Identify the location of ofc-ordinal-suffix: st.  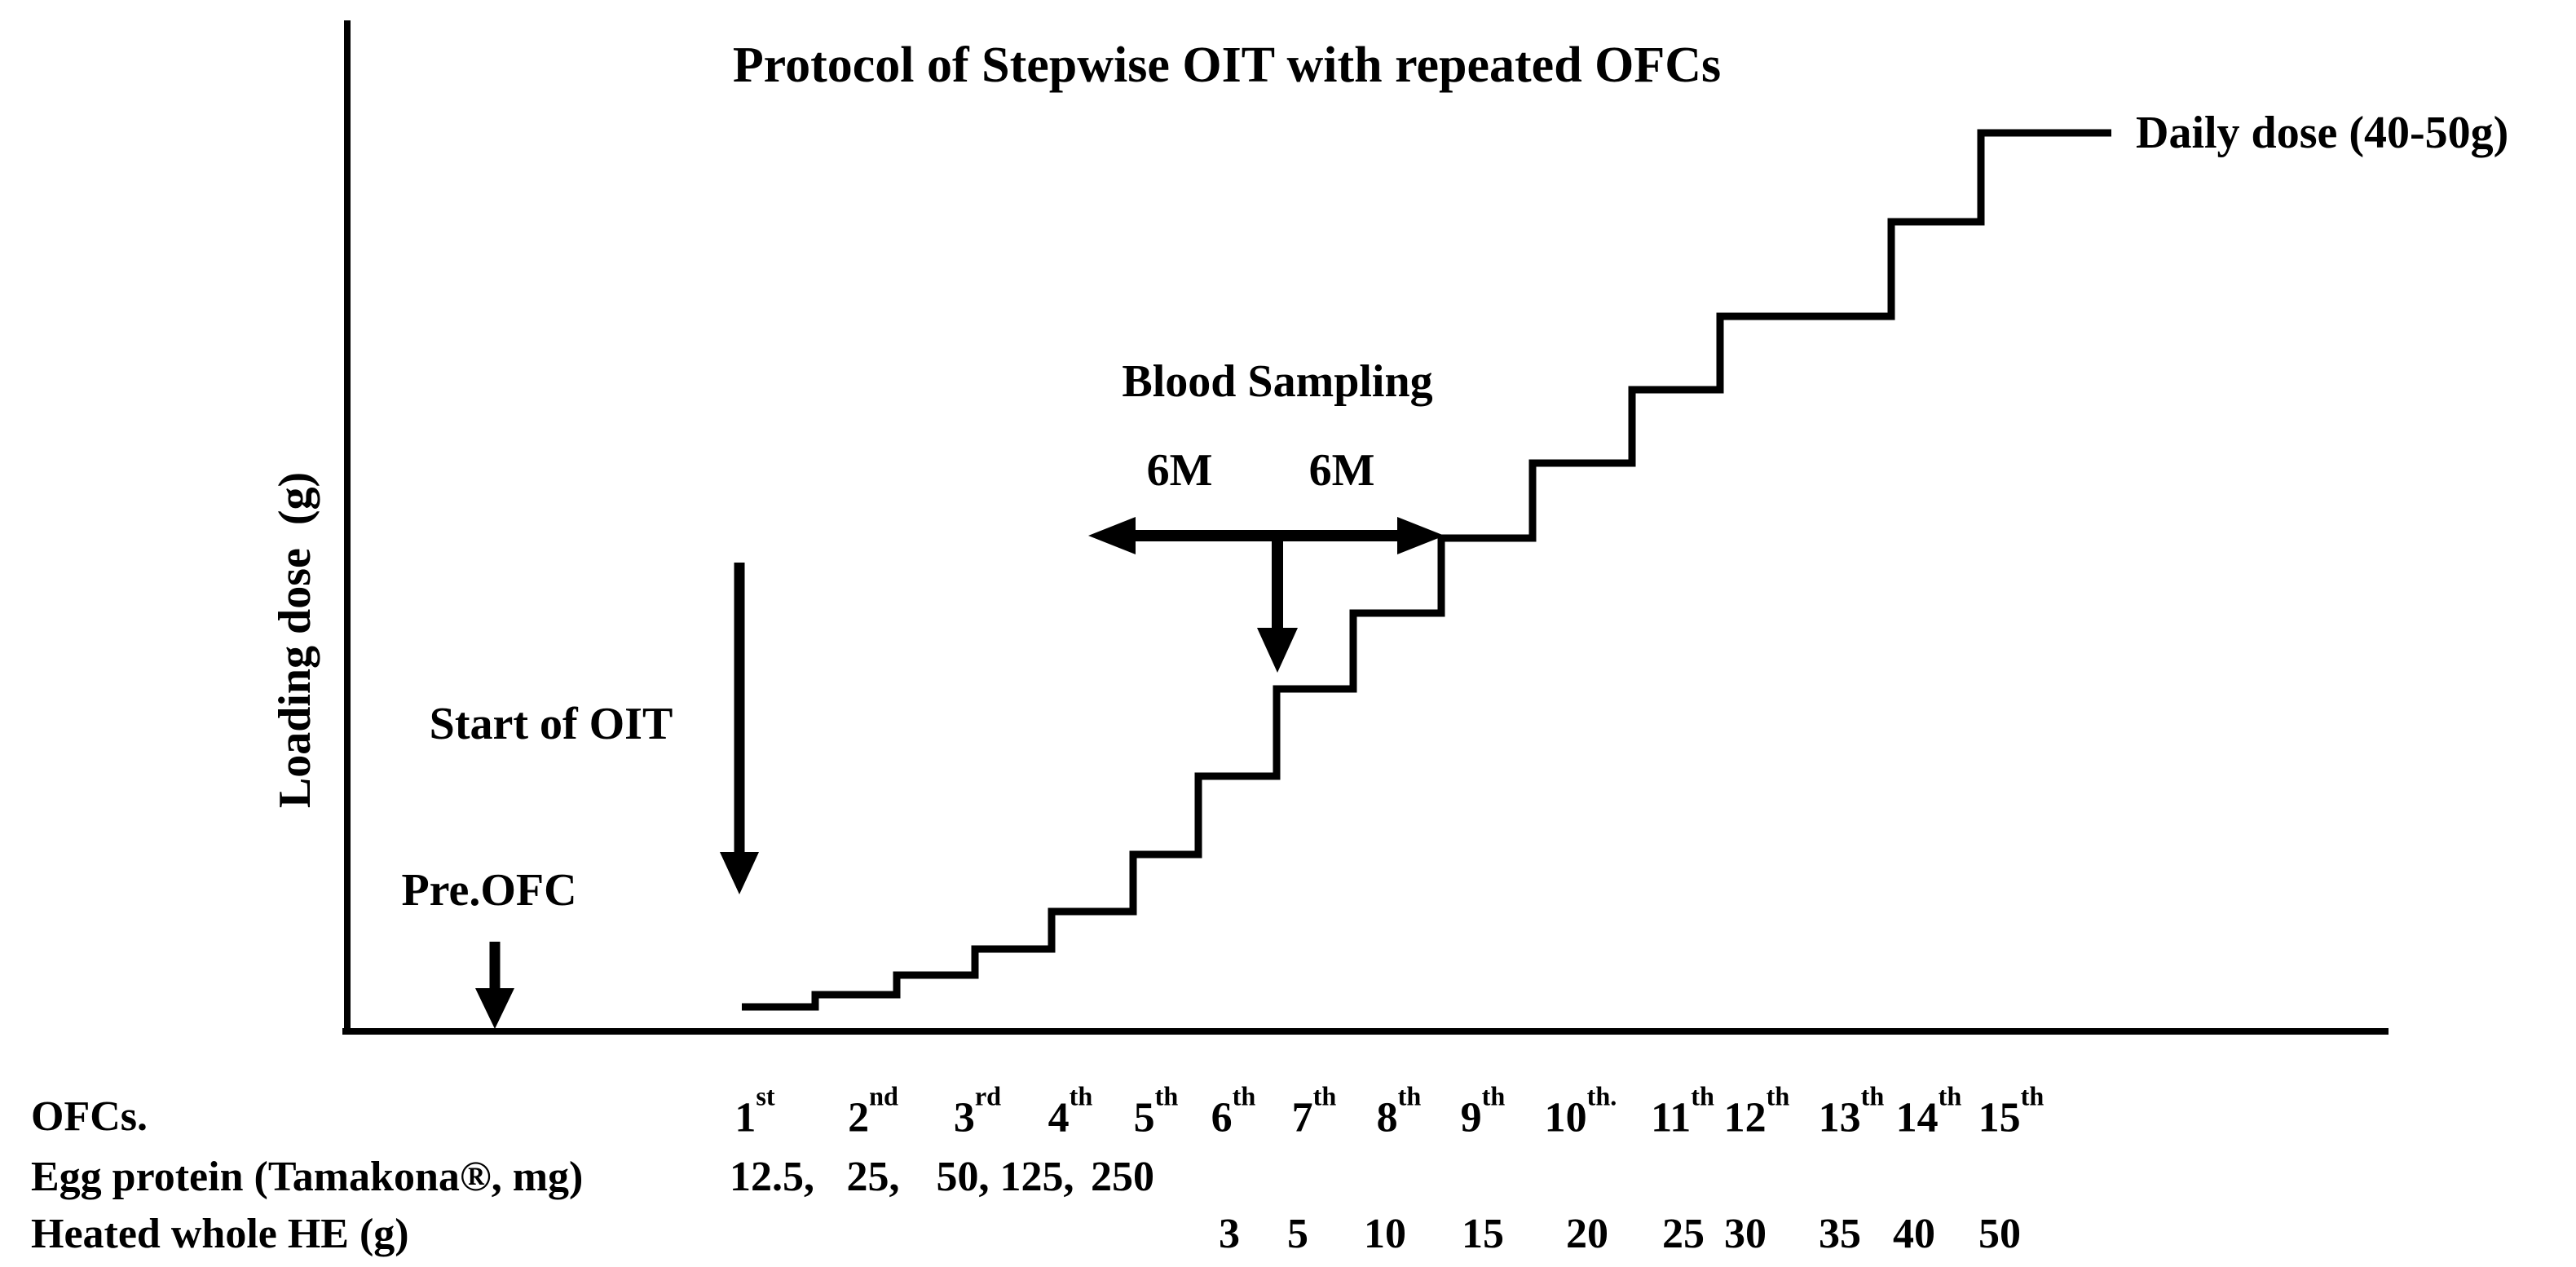
(765, 1095).